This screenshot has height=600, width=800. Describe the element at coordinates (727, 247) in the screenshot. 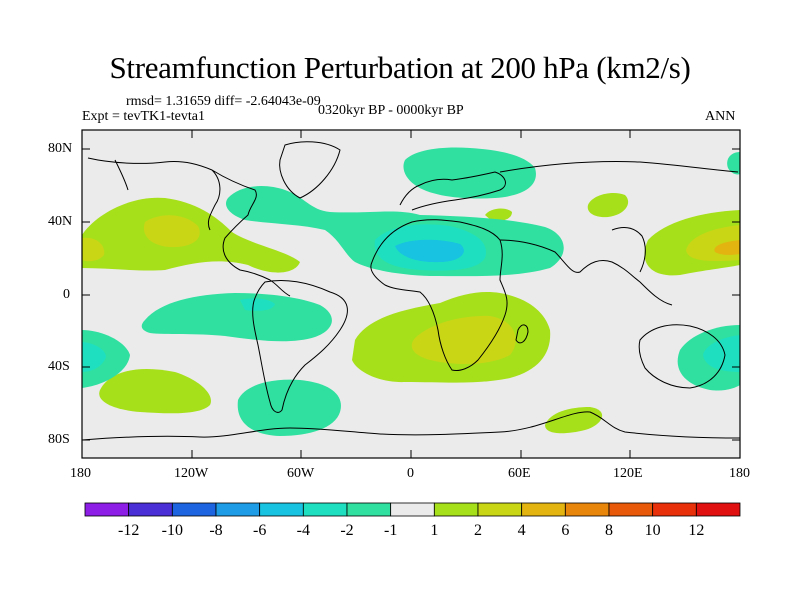

I see `pos-strong-north-pacific` at that location.